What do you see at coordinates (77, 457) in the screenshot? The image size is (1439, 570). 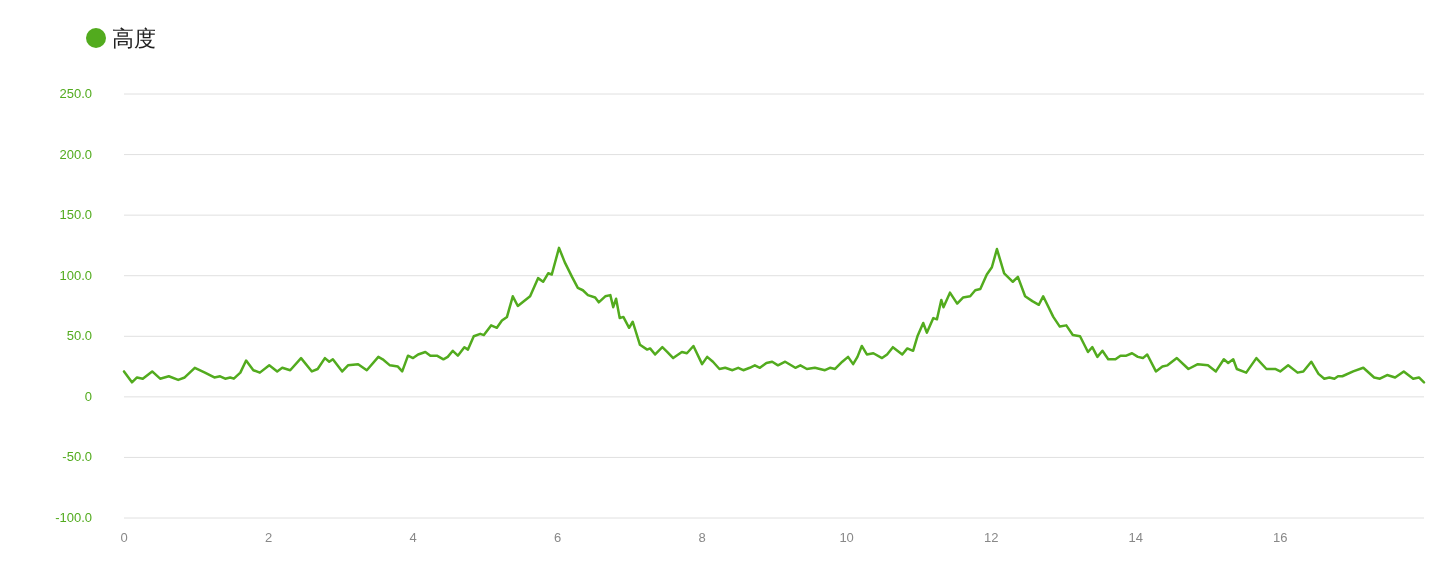 I see `y-tick-label: -50.0` at bounding box center [77, 457].